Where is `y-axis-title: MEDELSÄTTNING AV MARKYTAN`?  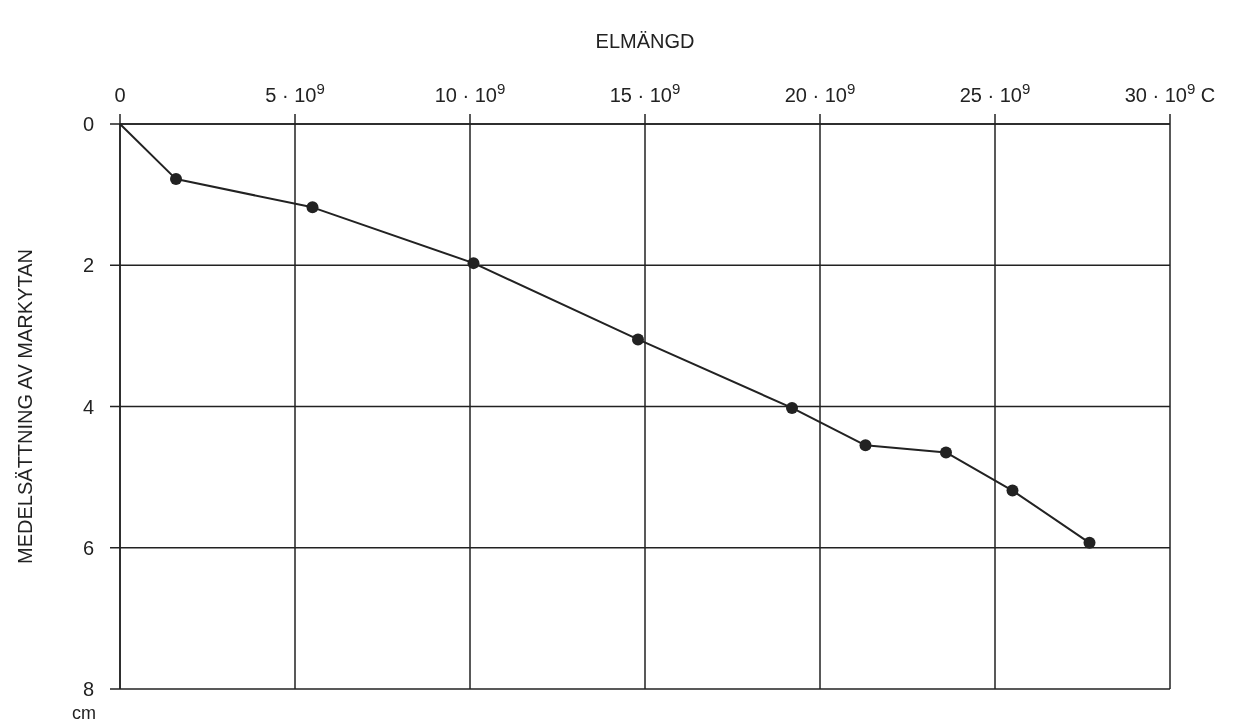 y-axis-title: MEDELSÄTTNING AV MARKYTAN is located at coordinates (25, 406).